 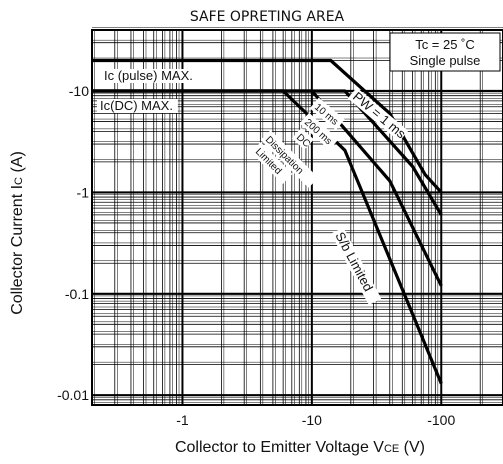 I want to click on pw-label-group: PW = 1 ms, so click(x=378, y=114).